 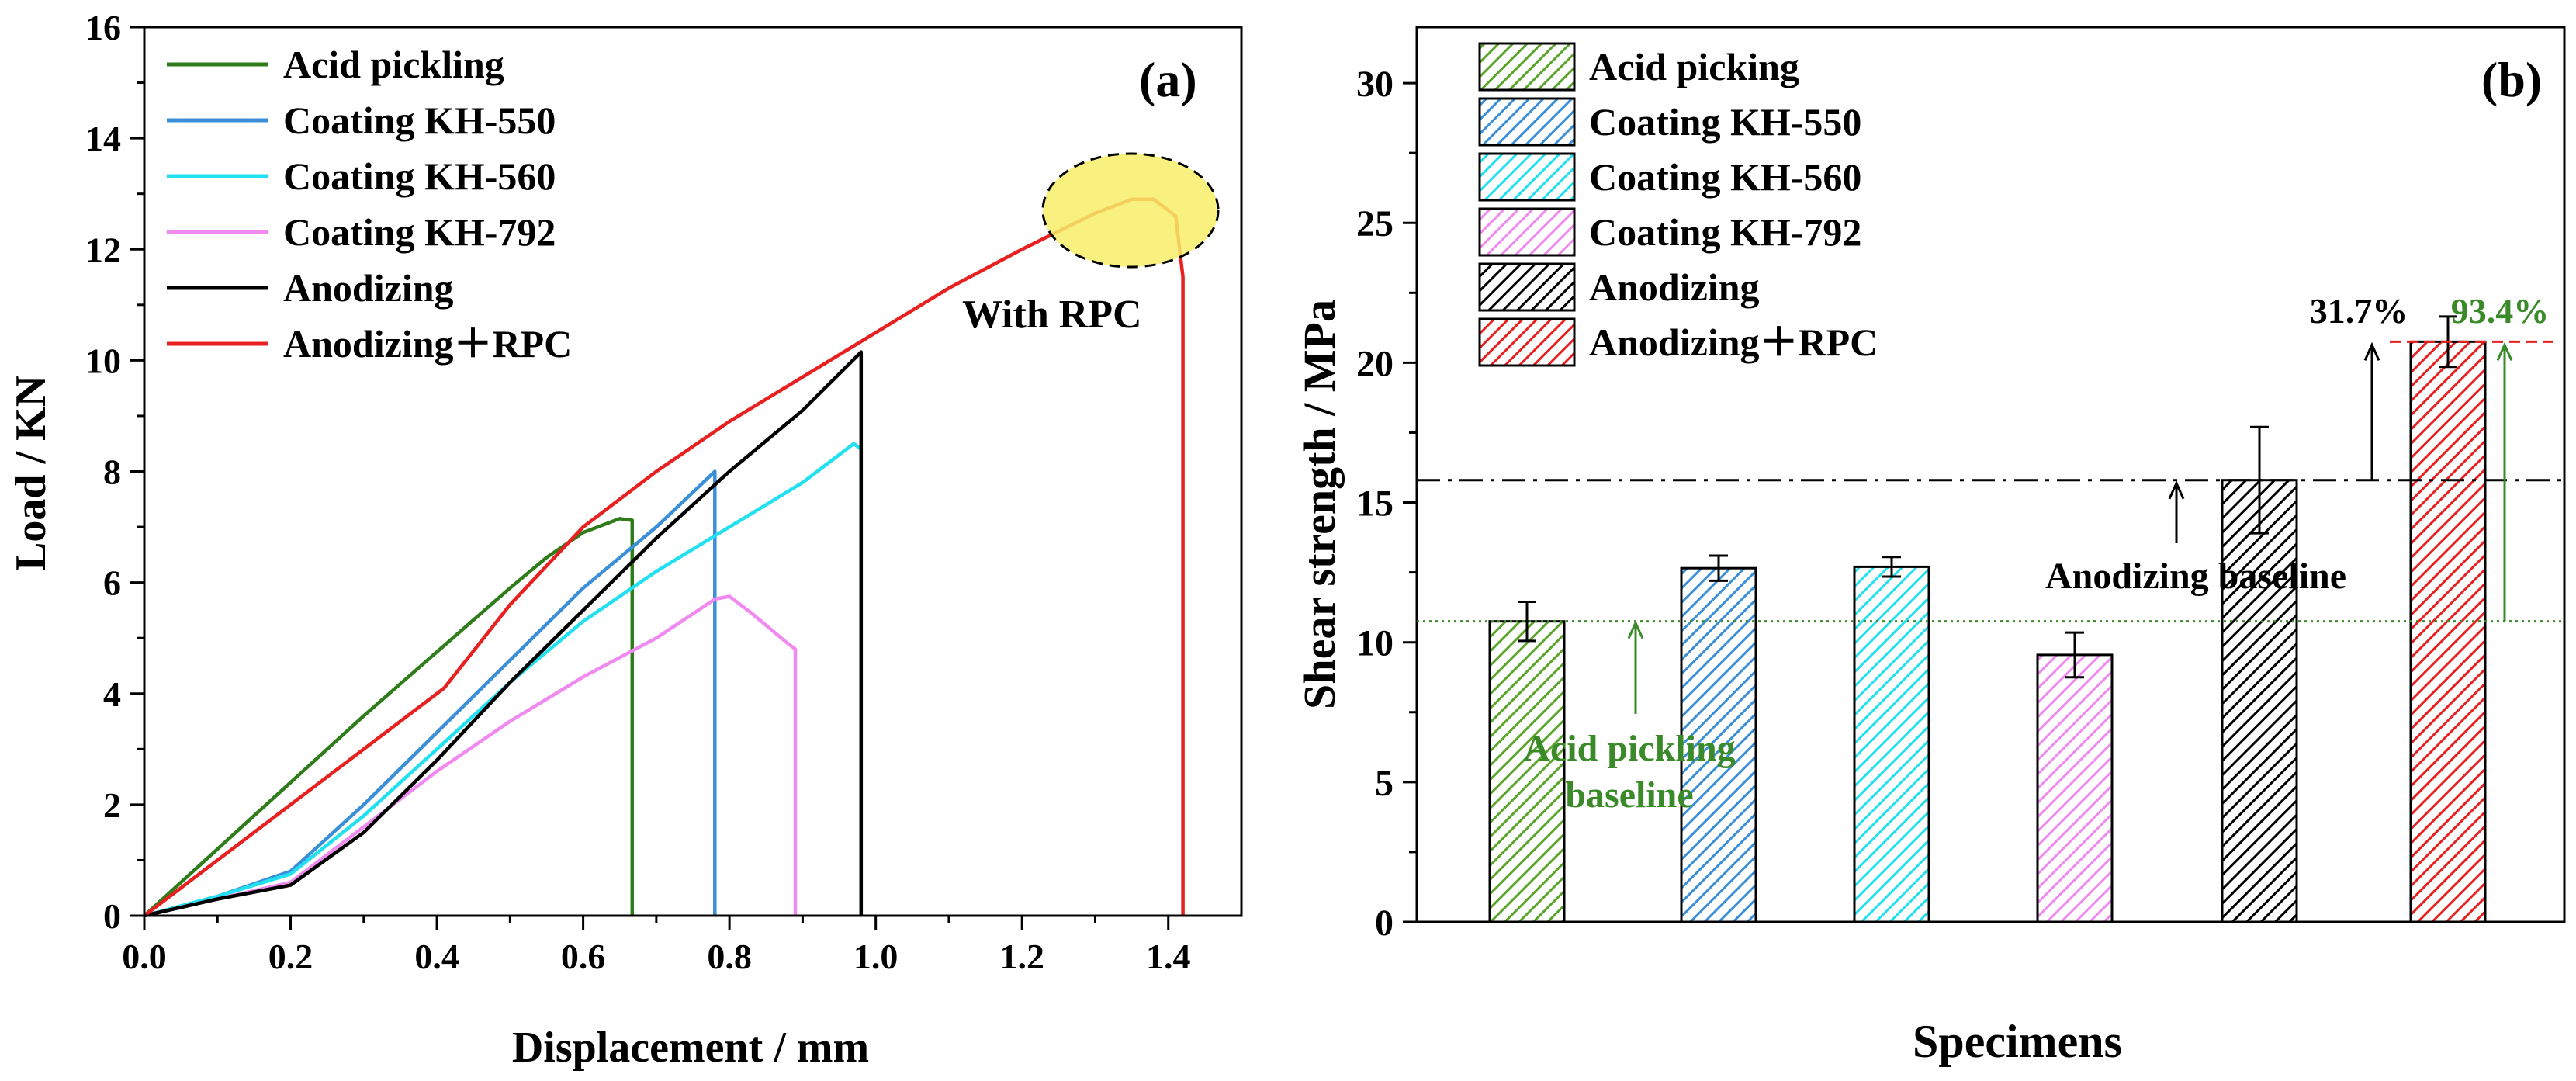 What do you see at coordinates (1168, 957) in the screenshot?
I see `x-tick-label: 1.4` at bounding box center [1168, 957].